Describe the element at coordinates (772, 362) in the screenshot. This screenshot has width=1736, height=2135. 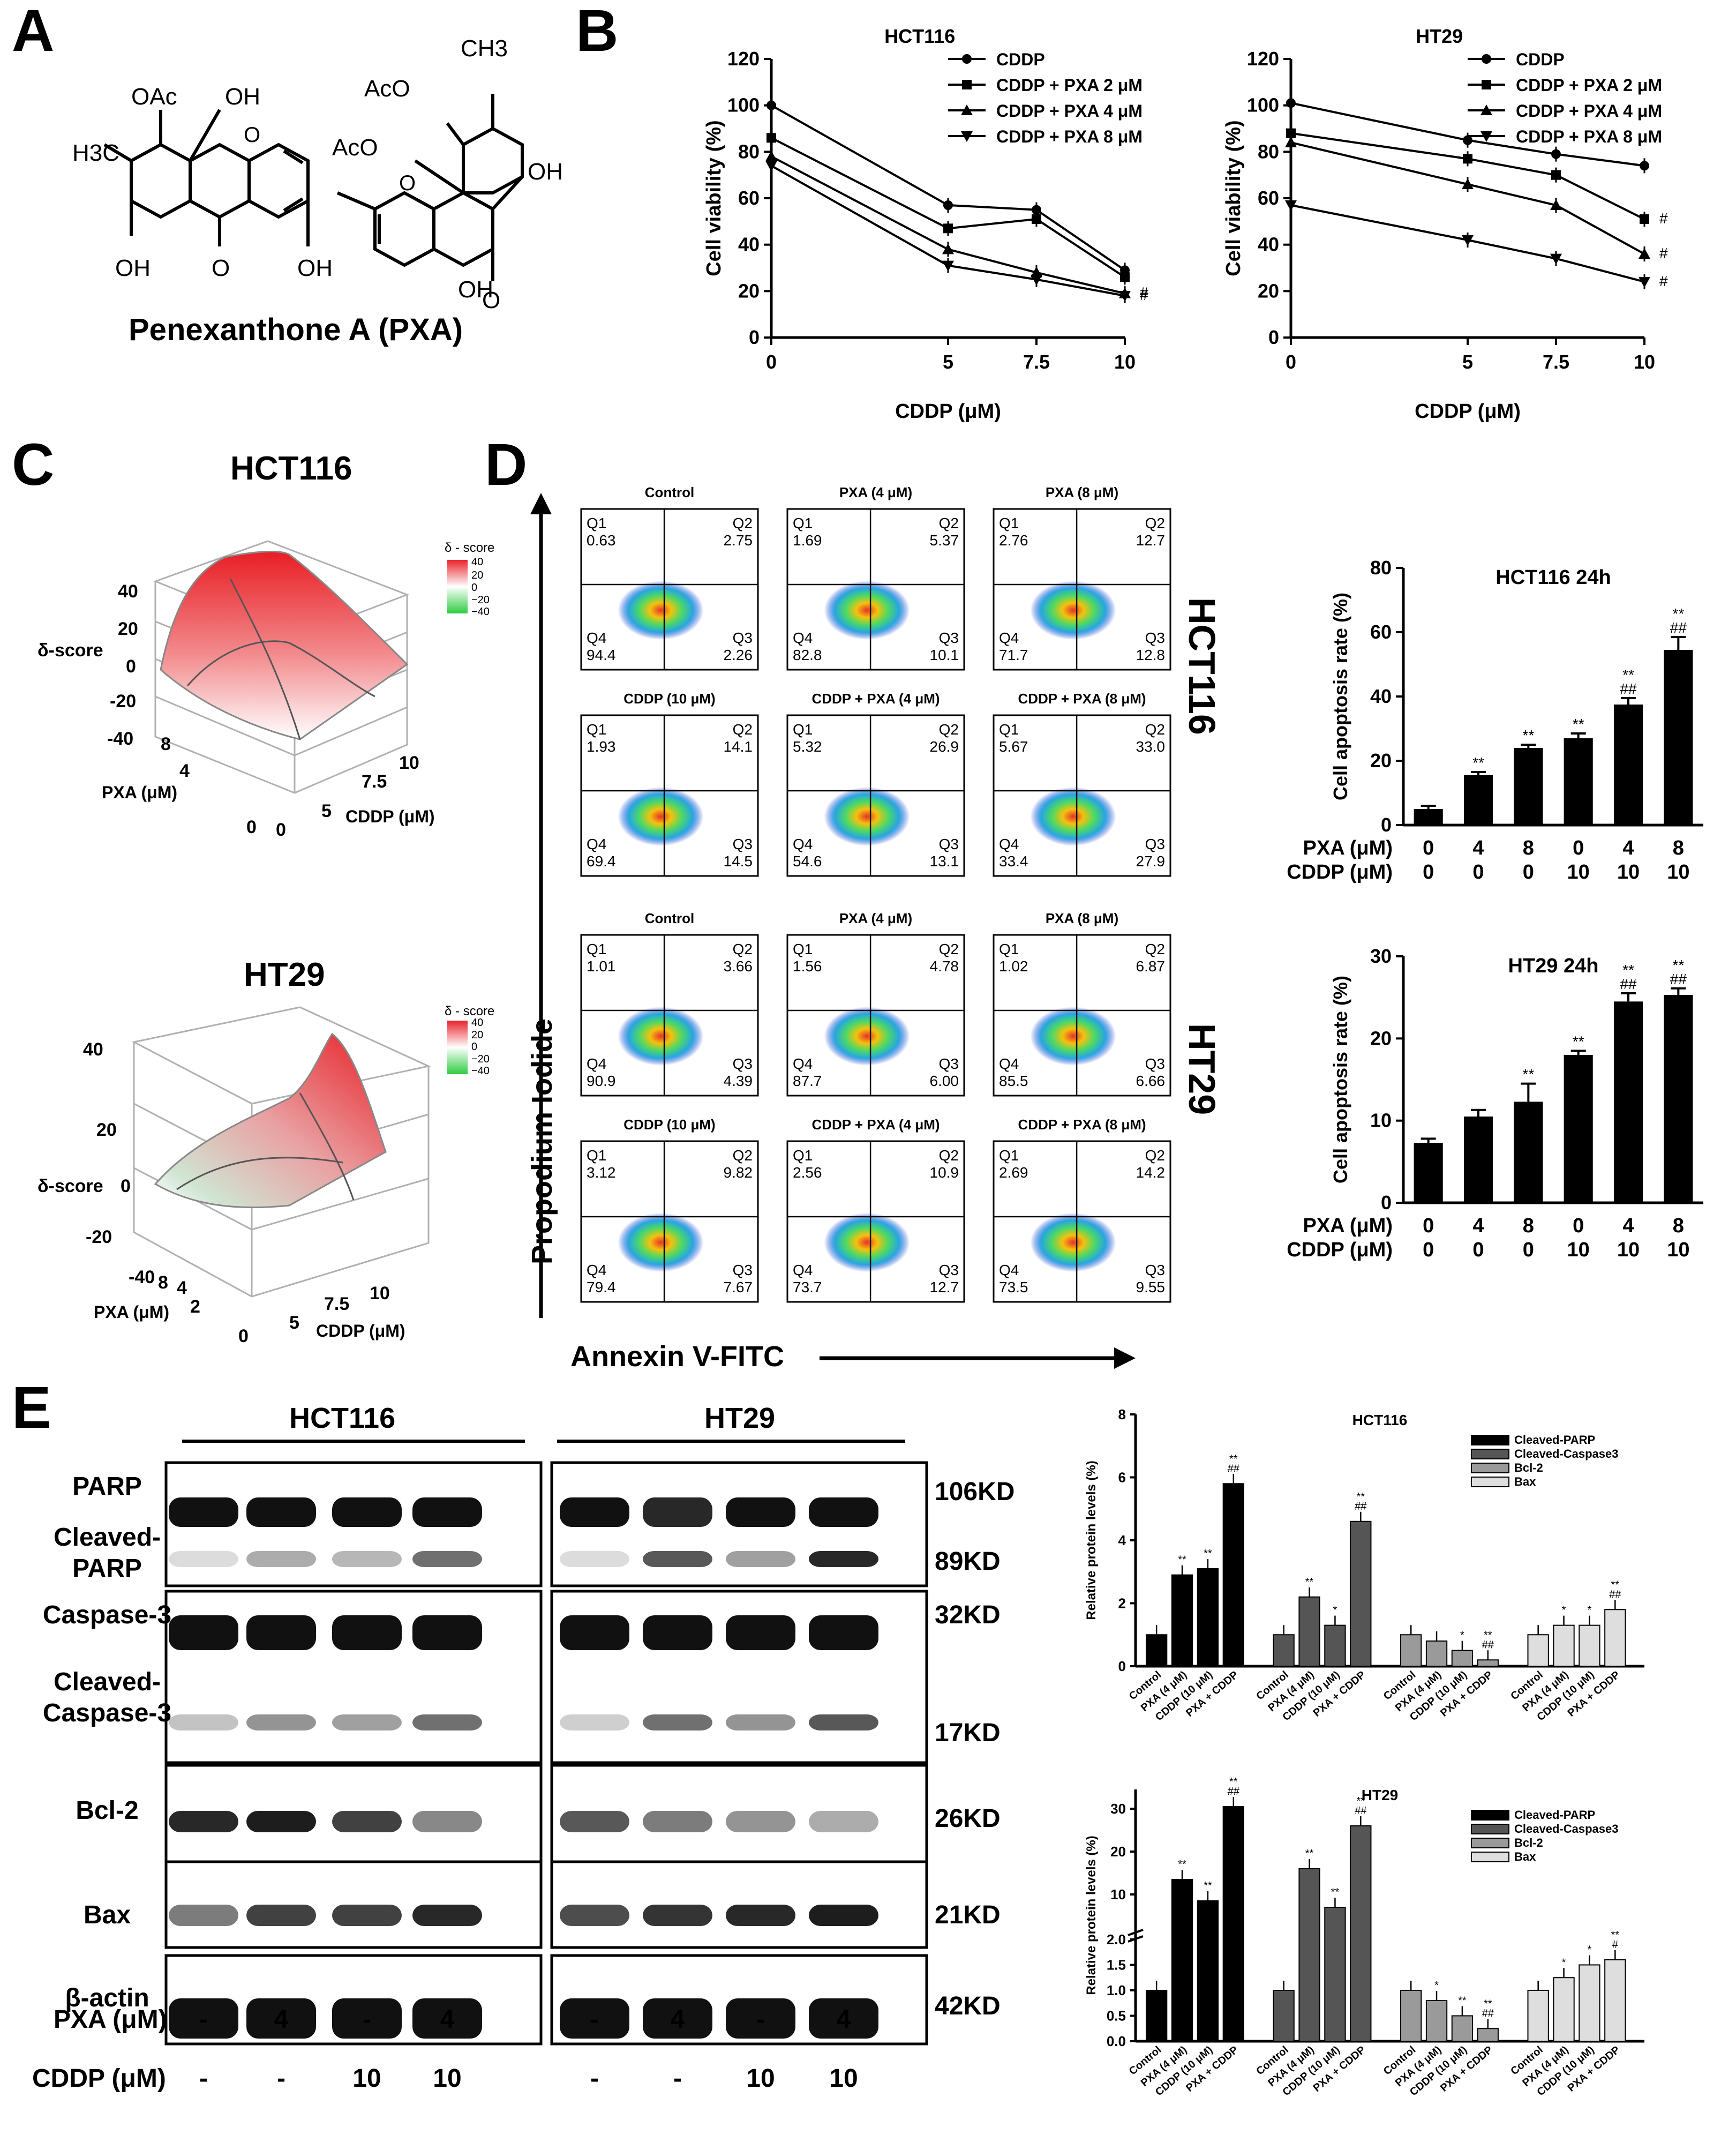
I see `x-tick-label: 0` at that location.